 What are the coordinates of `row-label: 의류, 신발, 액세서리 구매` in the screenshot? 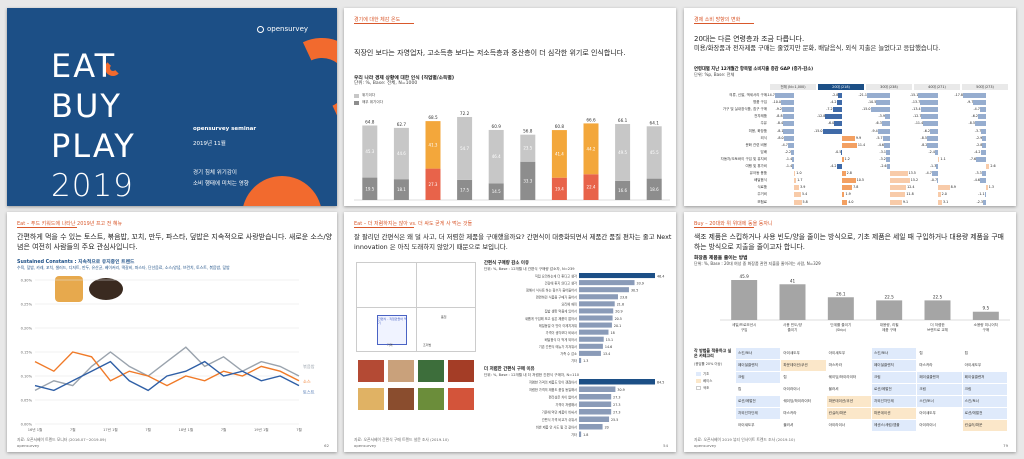 It's located at (748, 95).